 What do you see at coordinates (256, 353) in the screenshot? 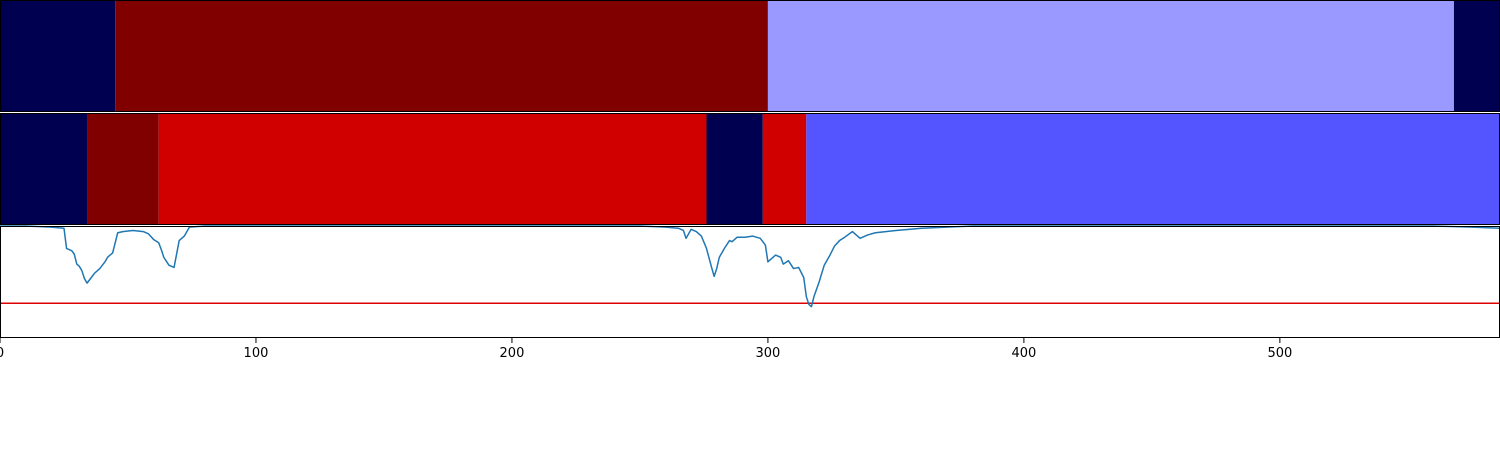
I see `x-tick-label-100: 100` at bounding box center [256, 353].